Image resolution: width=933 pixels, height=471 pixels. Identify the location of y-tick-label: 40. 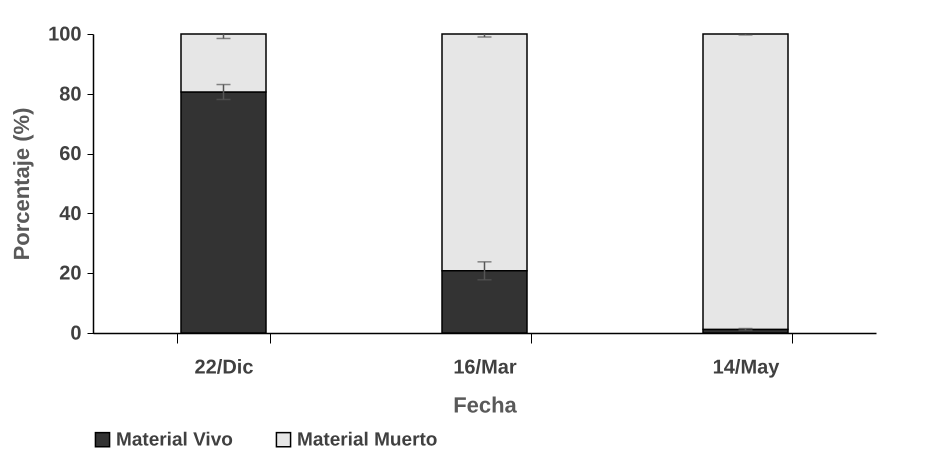
(70, 213).